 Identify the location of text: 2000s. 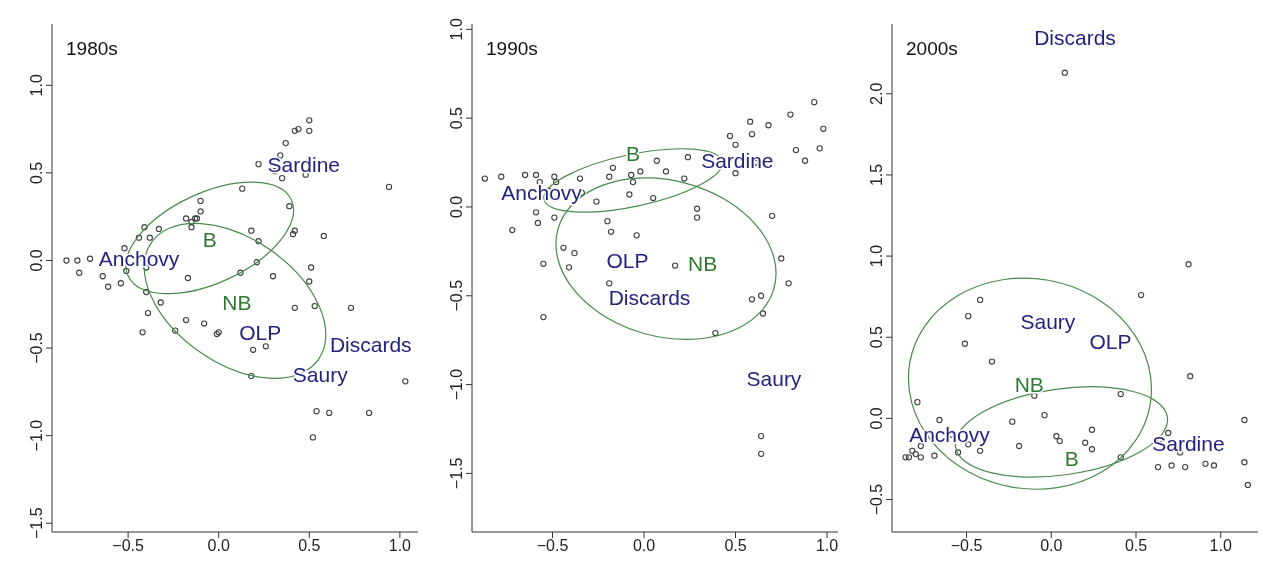
(932, 49).